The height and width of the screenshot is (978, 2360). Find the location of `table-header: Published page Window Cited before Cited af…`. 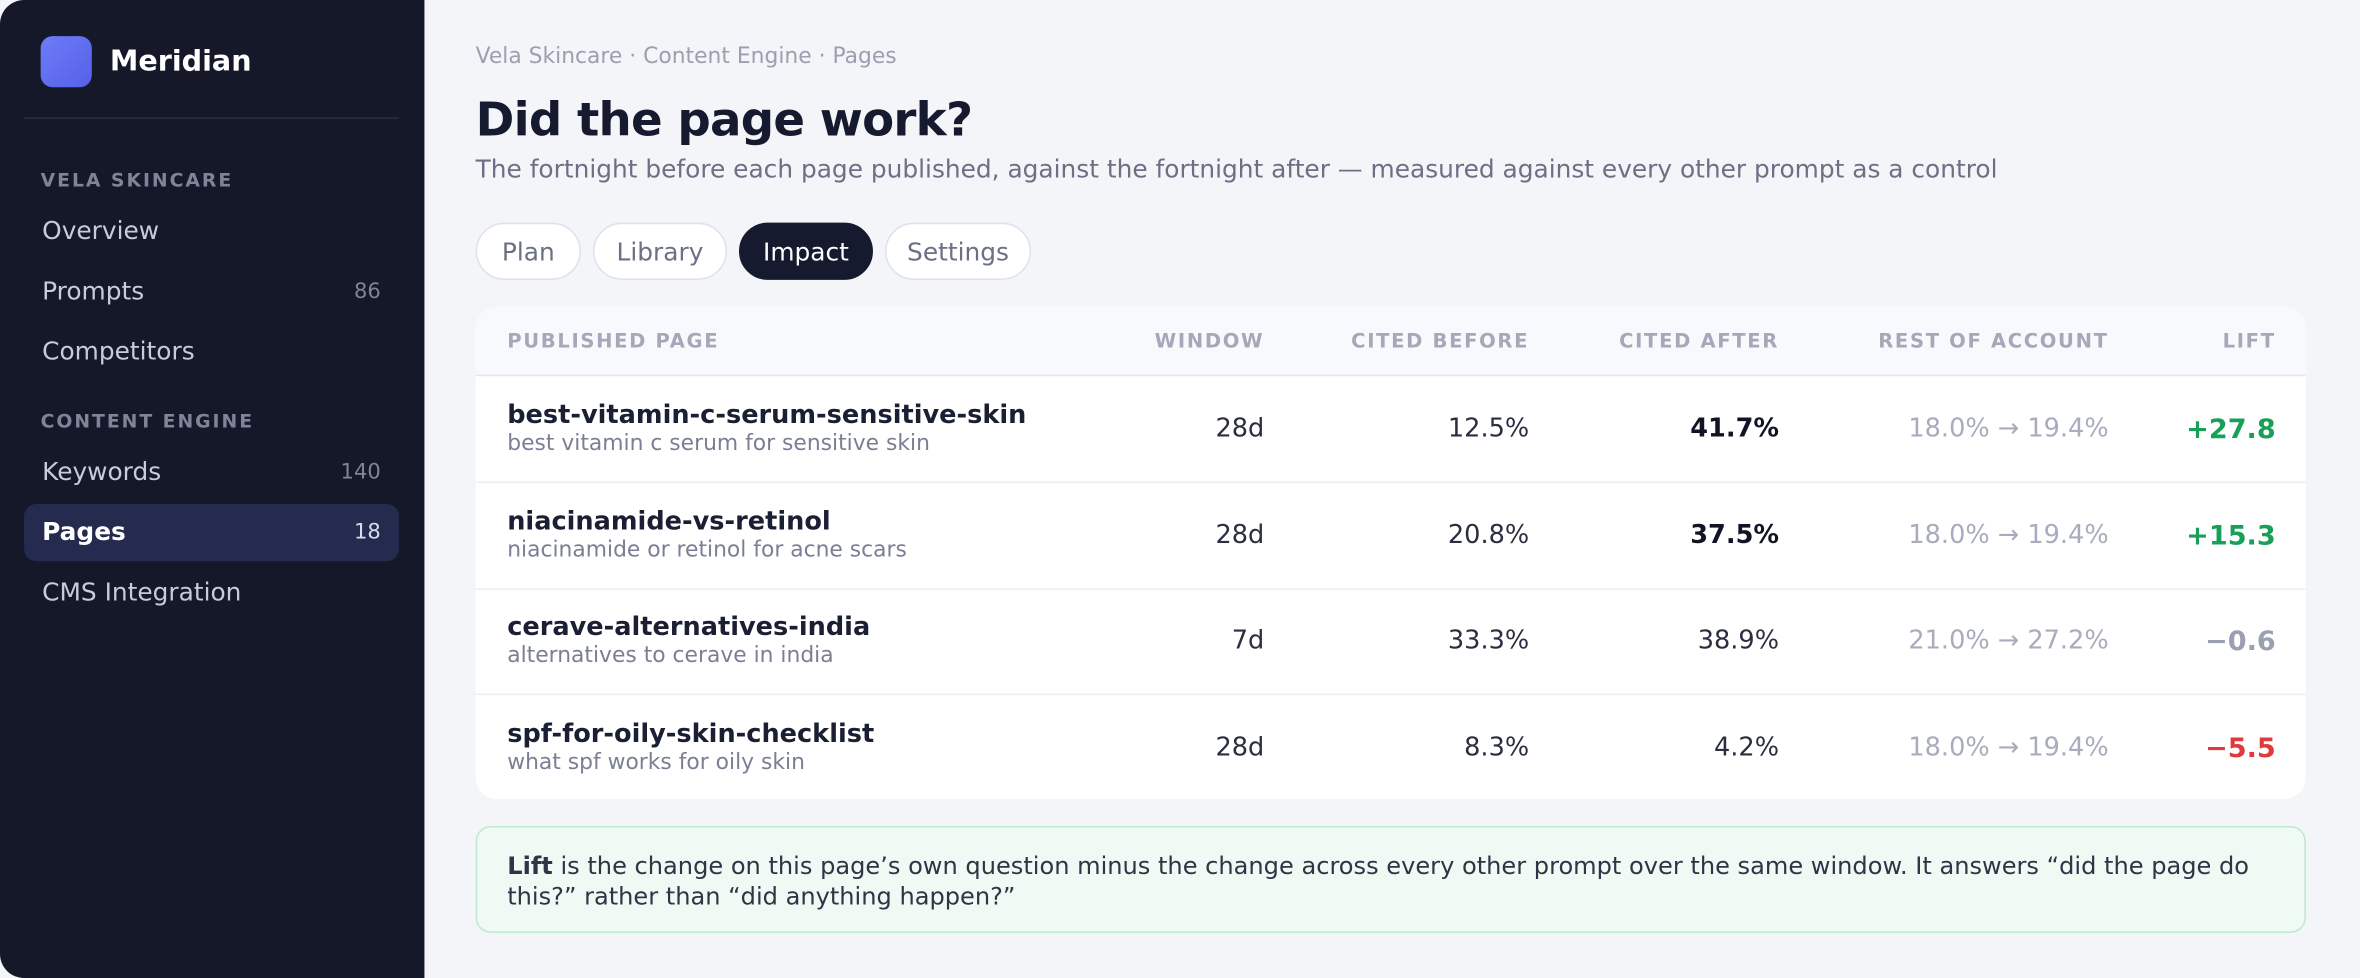

table-header: Published page Window Cited before Cited af… is located at coordinates (1390, 341).